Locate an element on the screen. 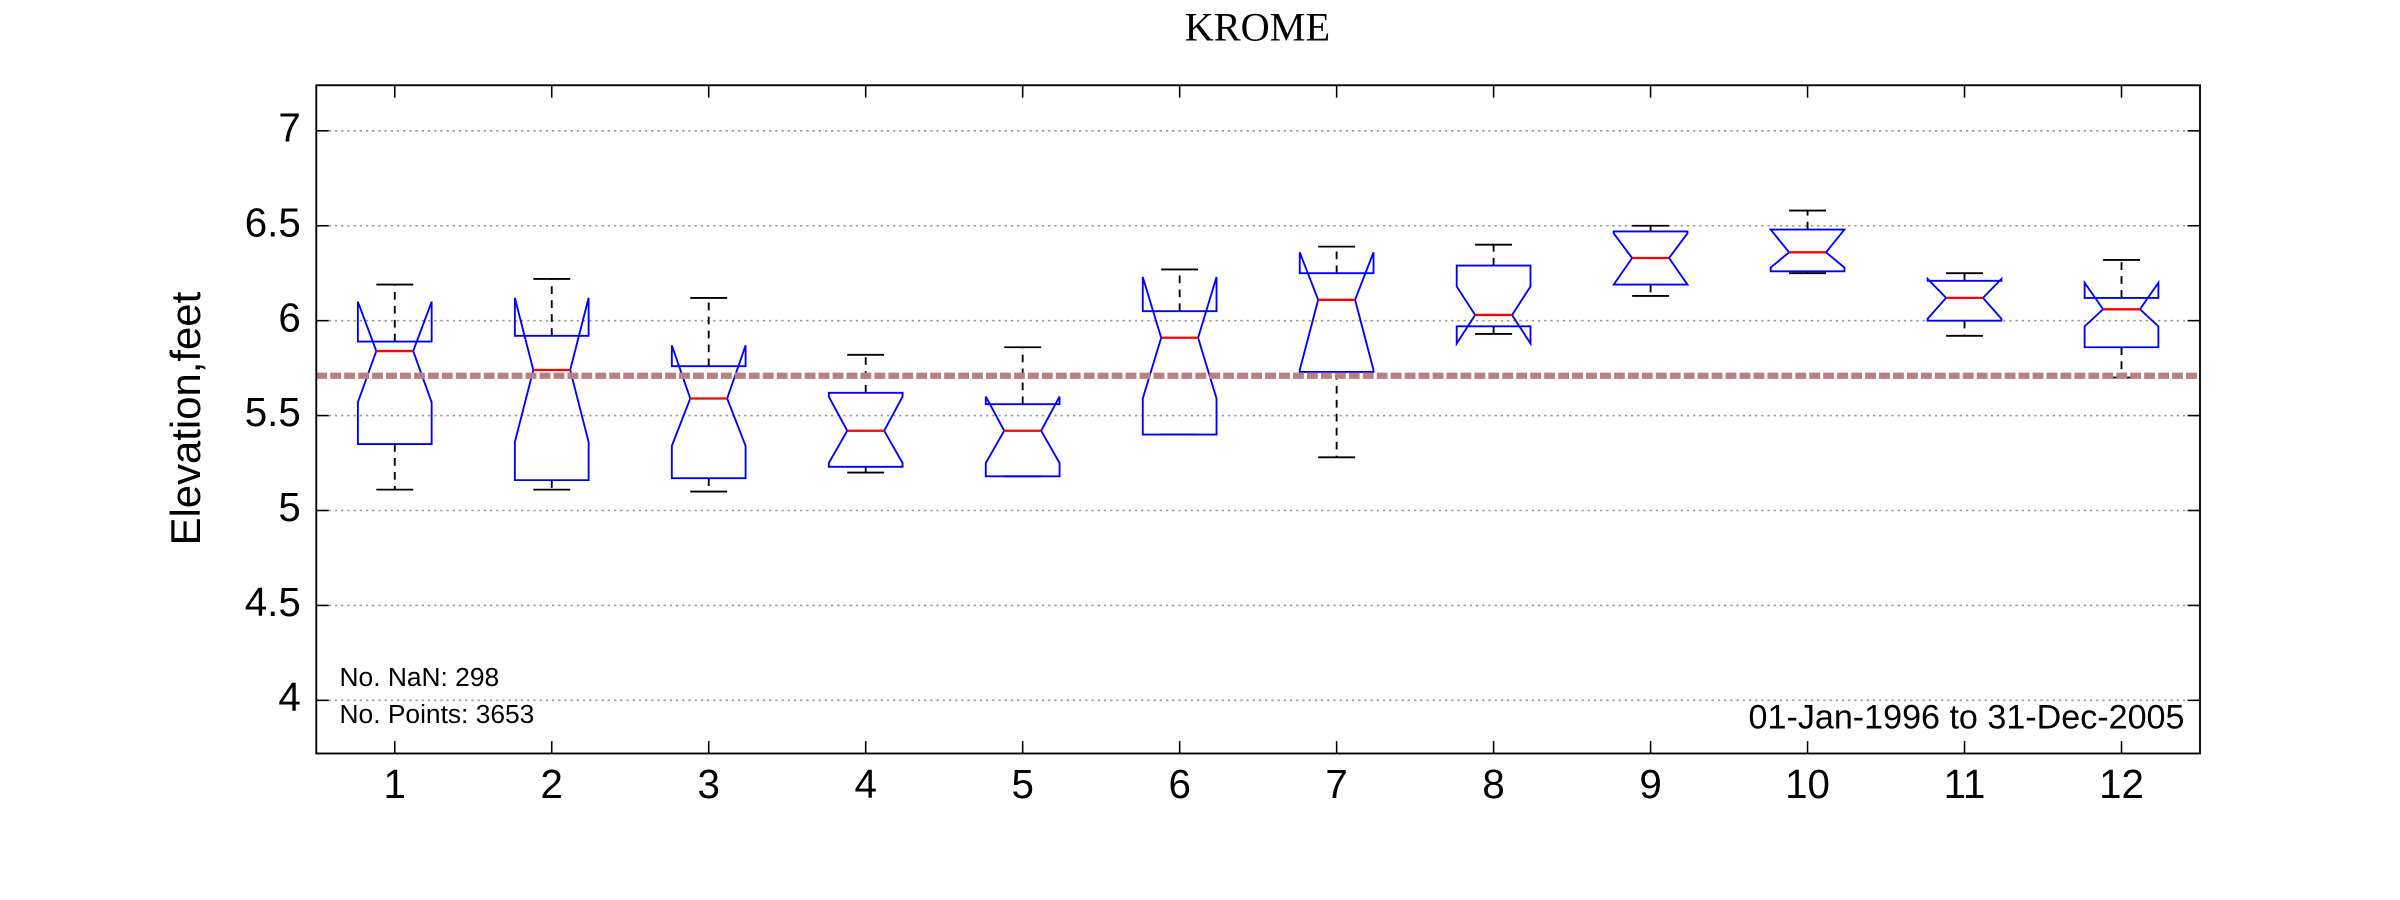 The image size is (2400, 900). y-tick-label: 5.5 is located at coordinates (273, 412).